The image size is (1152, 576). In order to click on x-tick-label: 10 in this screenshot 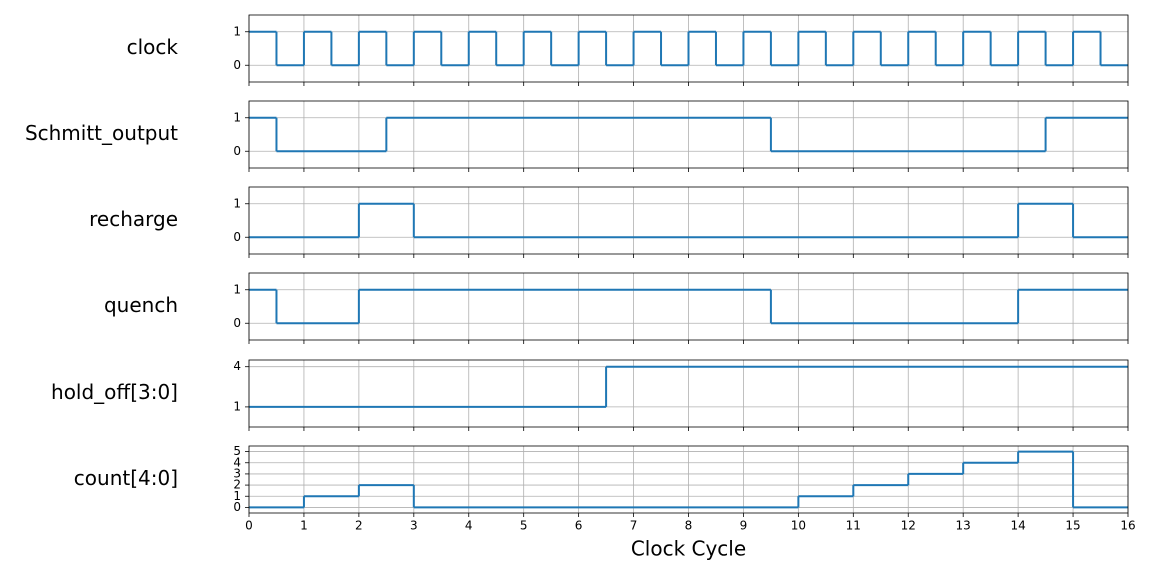, I will do `click(798, 526)`.